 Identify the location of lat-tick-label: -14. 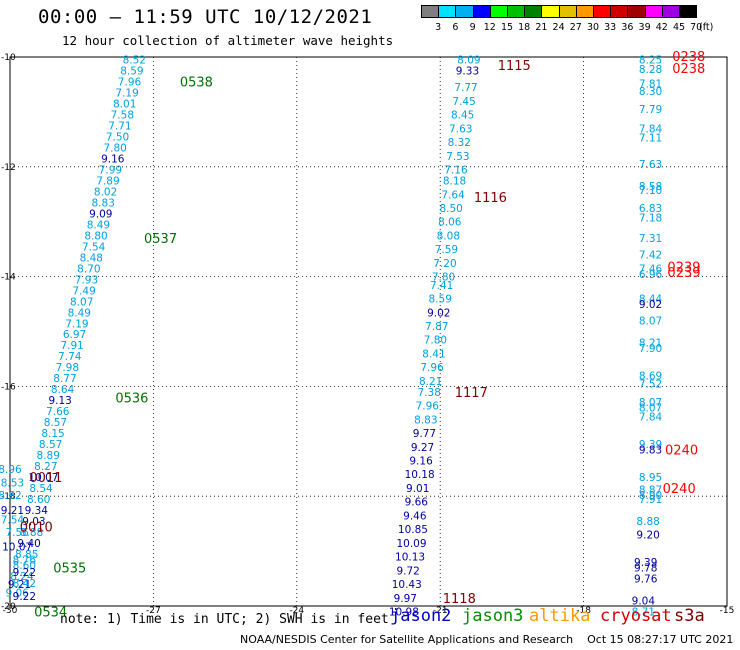
(8, 278).